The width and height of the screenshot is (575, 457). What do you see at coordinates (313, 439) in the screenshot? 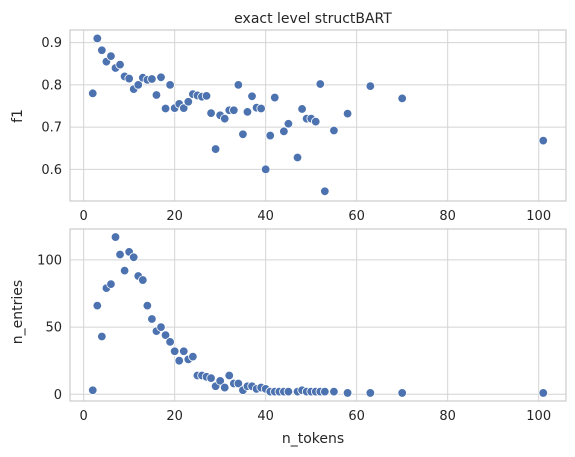
I see `bottom-x-axis-label: n_tokens` at bounding box center [313, 439].